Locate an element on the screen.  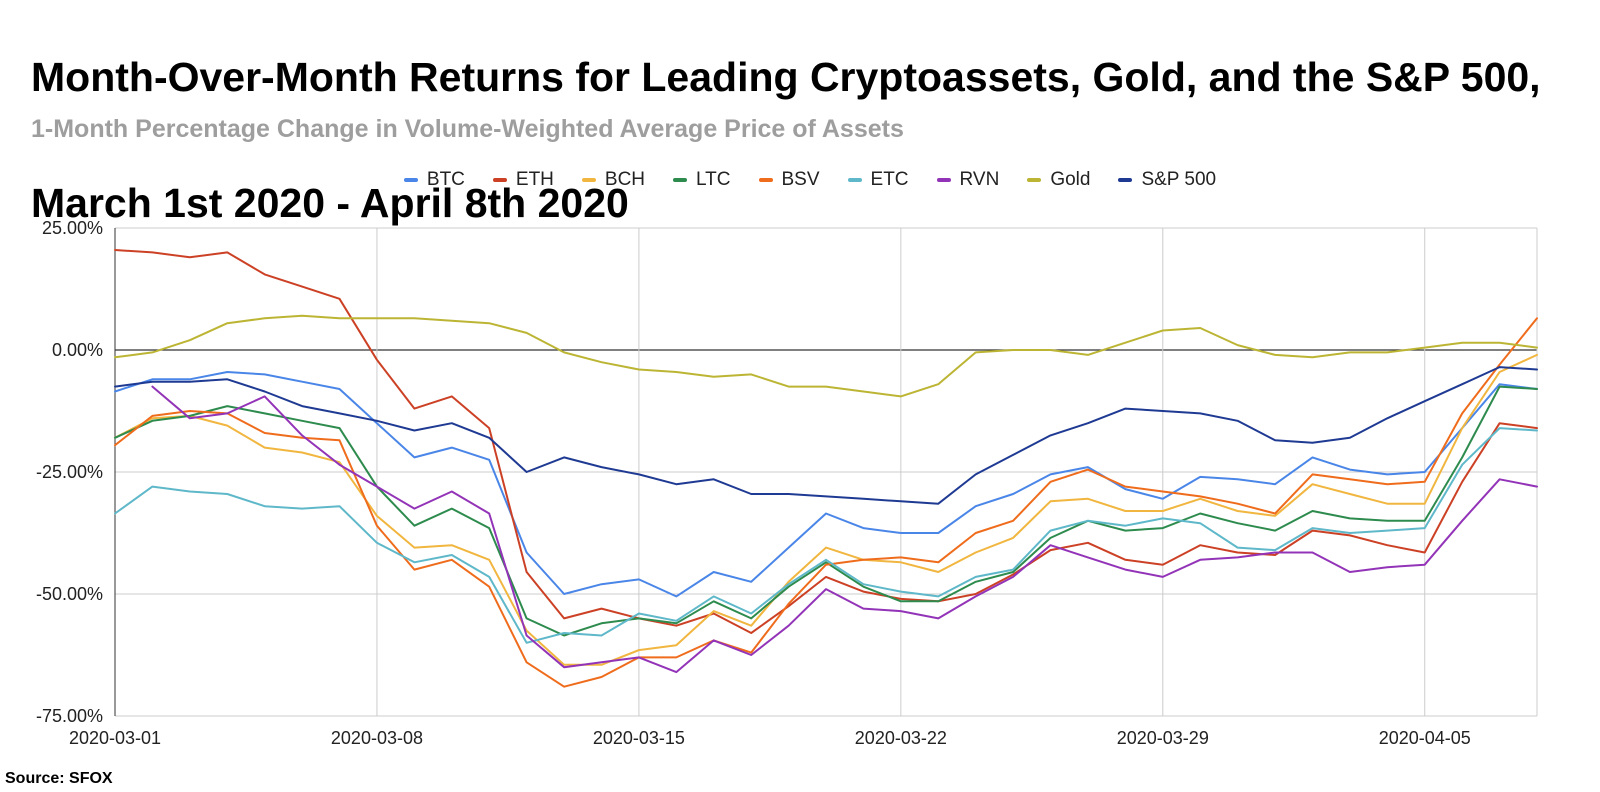
x-tick-label: 2020-03-29 is located at coordinates (1163, 738).